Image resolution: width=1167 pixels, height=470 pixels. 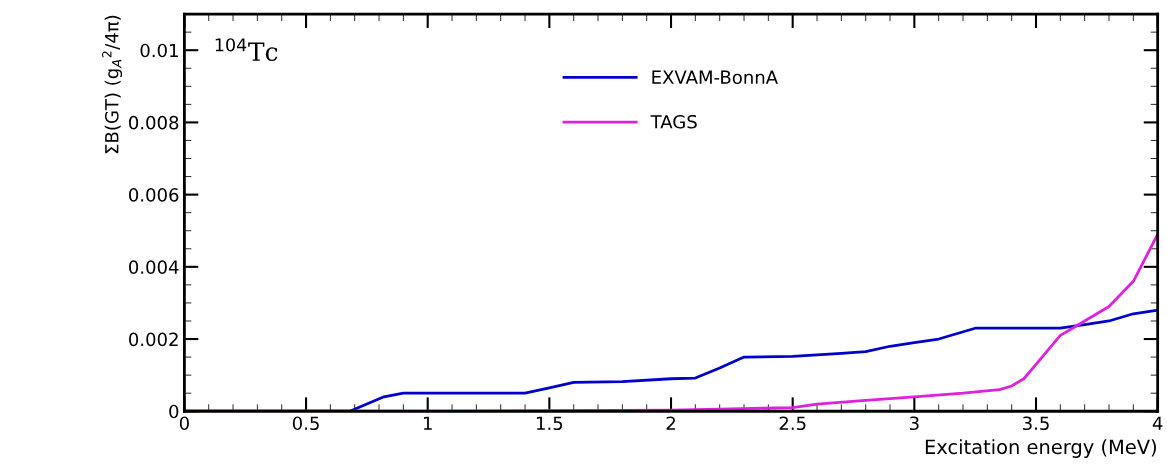 What do you see at coordinates (715, 77) in the screenshot?
I see `legend-label: EXVAM-BonnA` at bounding box center [715, 77].